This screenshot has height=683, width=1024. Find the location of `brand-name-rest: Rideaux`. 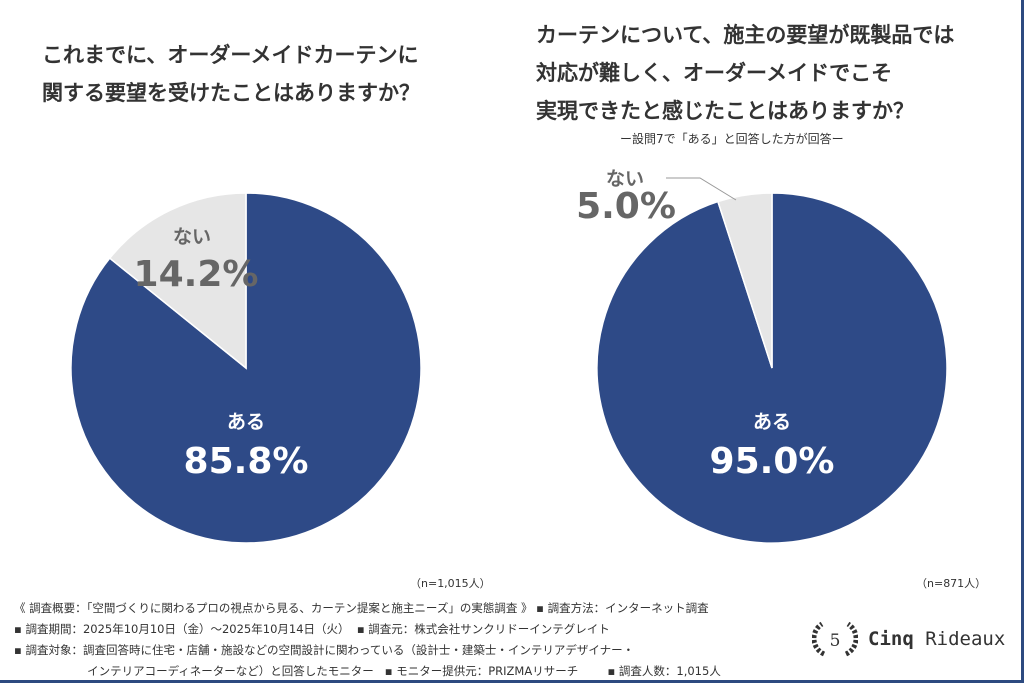

brand-name-rest: Rideaux is located at coordinates (965, 639).